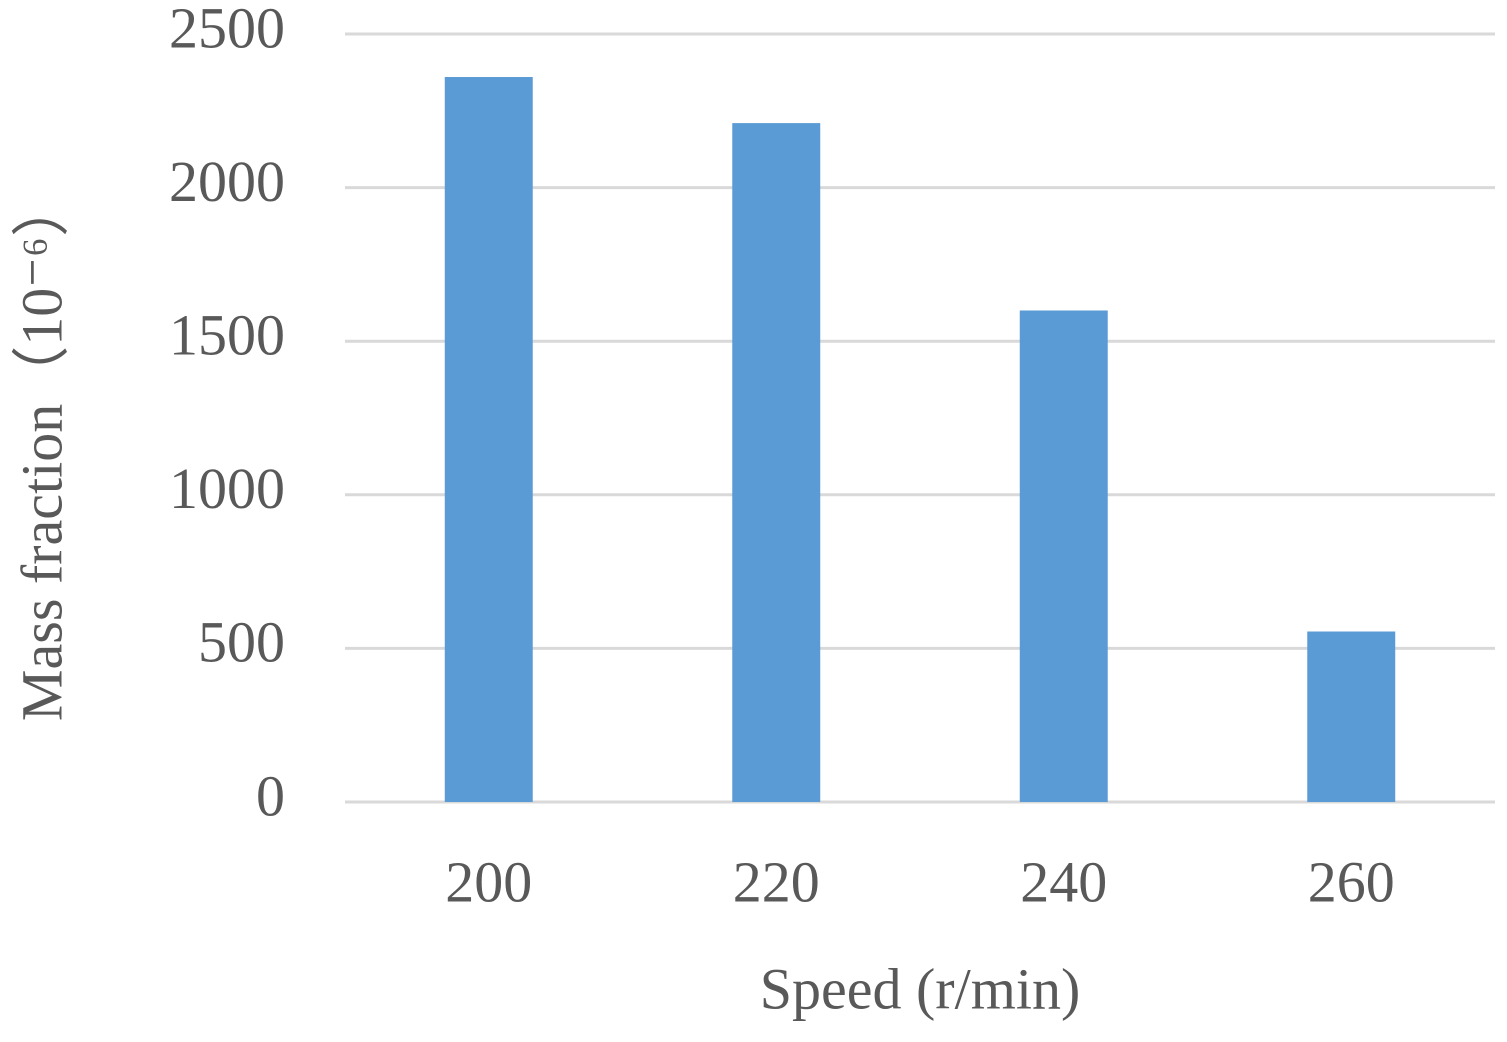 The height and width of the screenshot is (1042, 1507). I want to click on x-tick-label: 200, so click(488, 881).